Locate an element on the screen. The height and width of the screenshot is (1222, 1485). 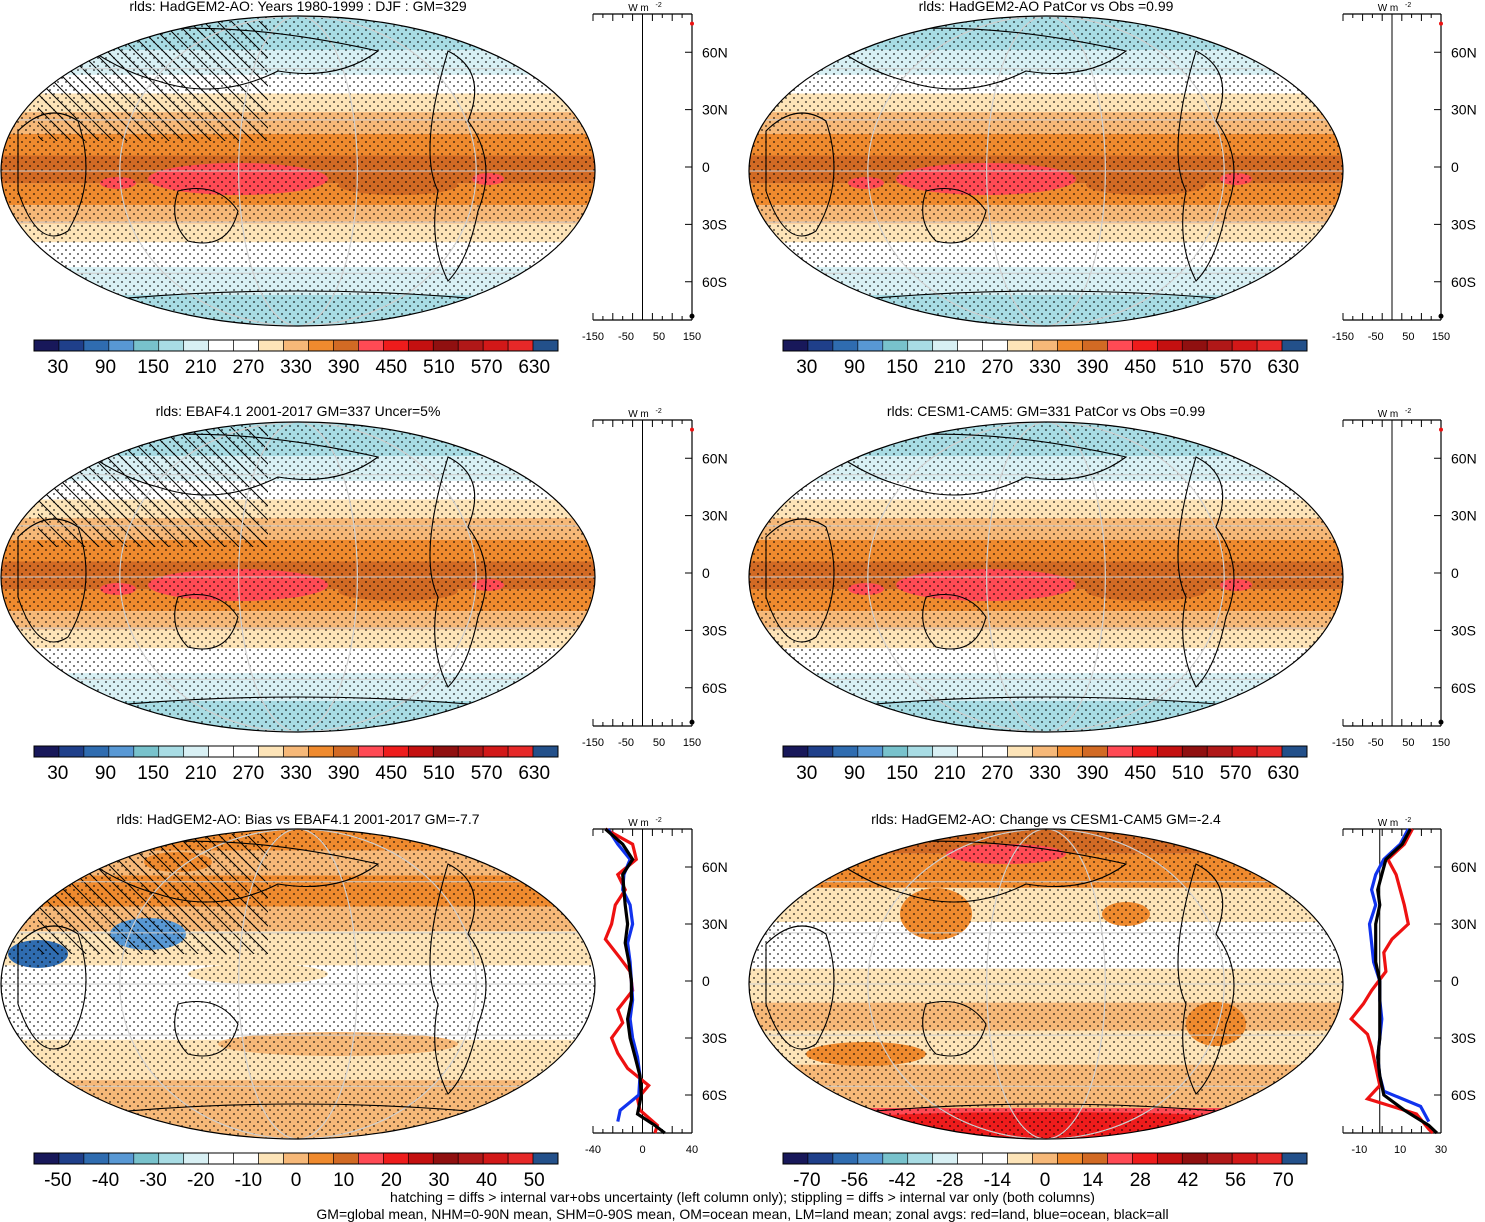
colorbar-tick-label: -28 is located at coordinates (949, 1180).